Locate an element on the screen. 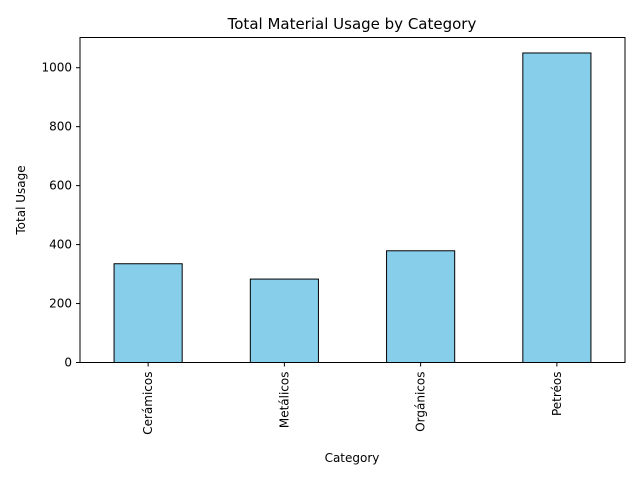 The width and height of the screenshot is (640, 480). y-axis-ticks: 0 200 400 600 800 1000 is located at coordinates (60, 215).